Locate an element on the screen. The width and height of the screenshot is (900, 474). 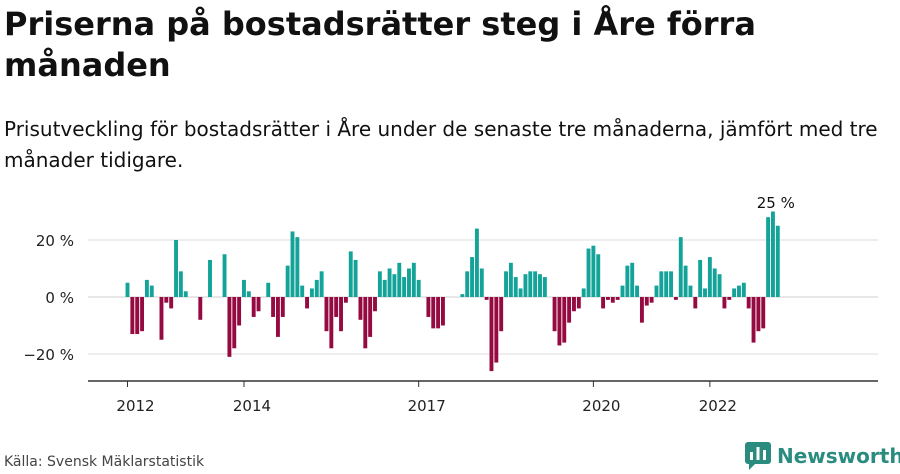
source-note: Källa: Svensk Mäklarstatistik is located at coordinates (104, 462).